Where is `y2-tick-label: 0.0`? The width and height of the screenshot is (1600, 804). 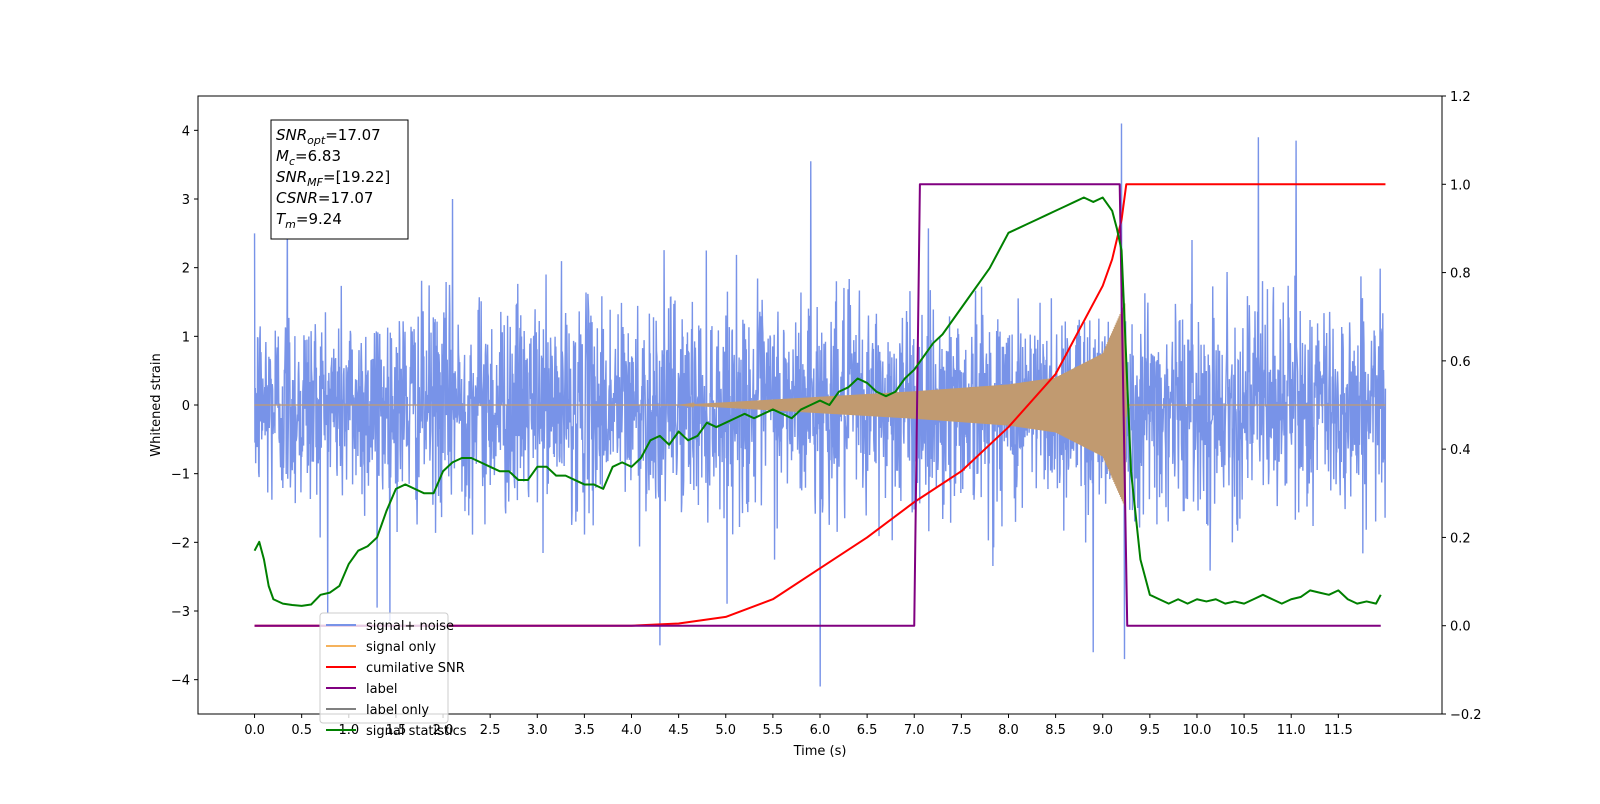
y2-tick-label: 0.0 is located at coordinates (1460, 627).